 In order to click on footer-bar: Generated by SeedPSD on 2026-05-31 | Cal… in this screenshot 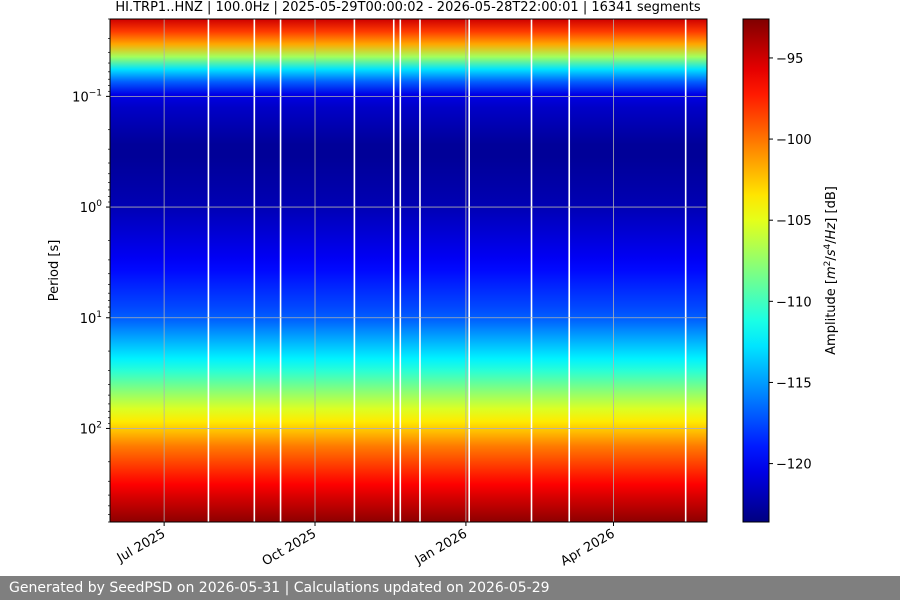, I will do `click(450, 588)`.